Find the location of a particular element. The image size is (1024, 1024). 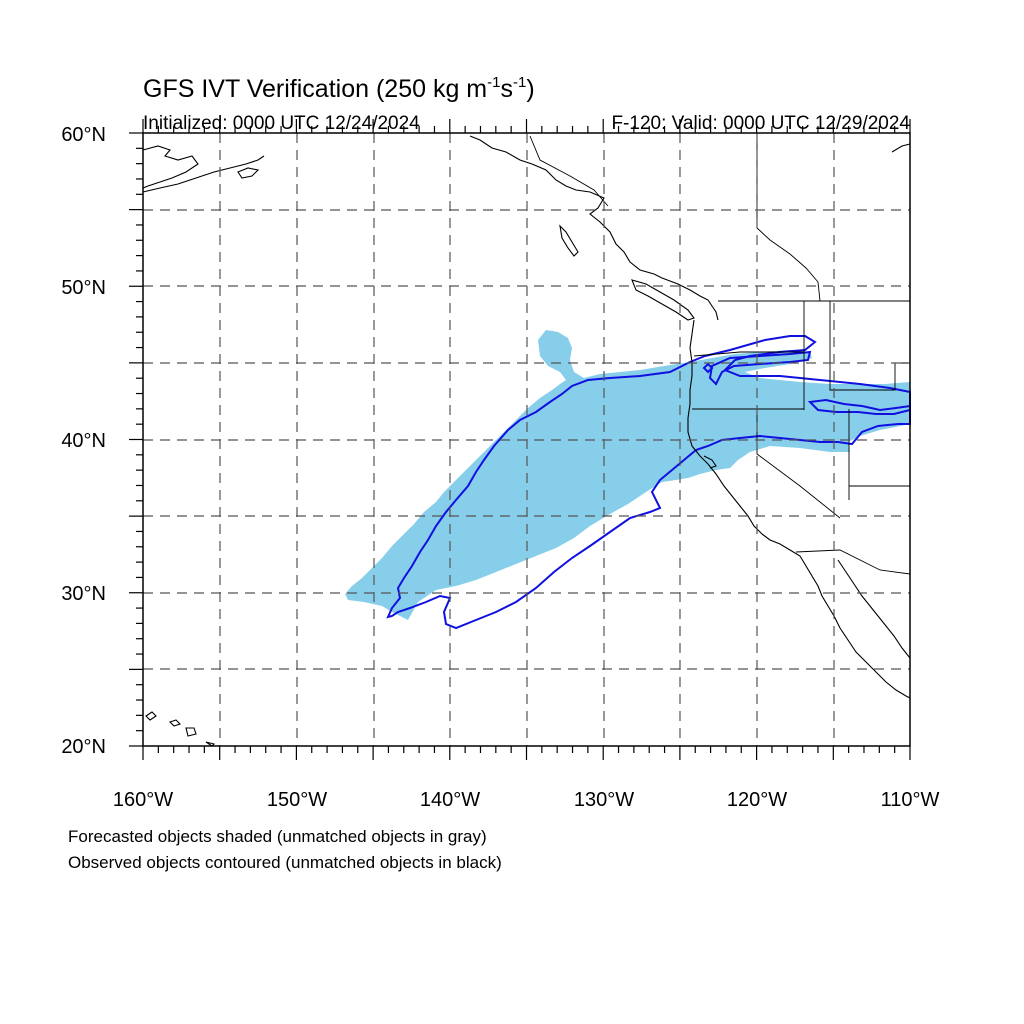

lat-label-30n: 30°N is located at coordinates (83, 594).